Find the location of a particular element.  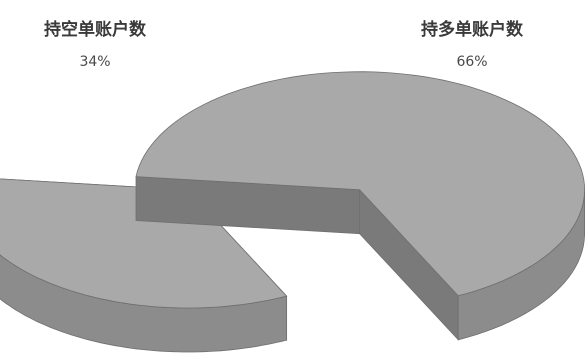

slice-label-group-long: 持多单账户数 66% is located at coordinates (472, 44).